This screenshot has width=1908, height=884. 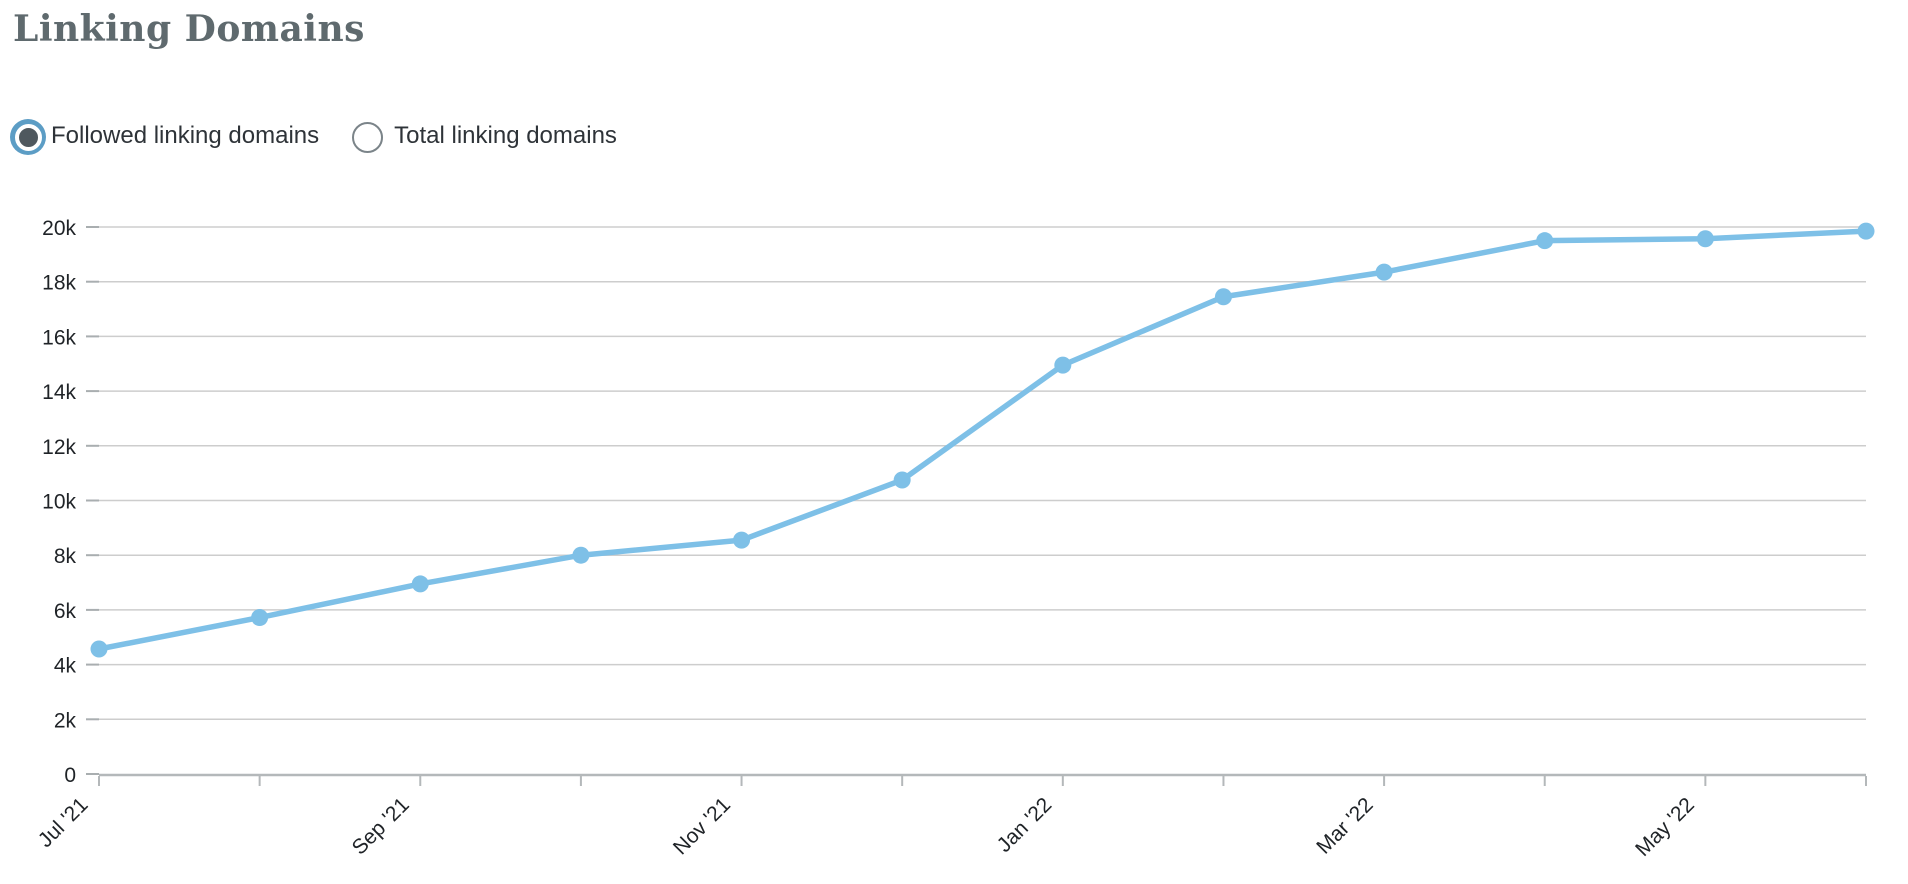 I want to click on radio-total-linking-domains: Total linking domains, so click(x=483, y=137).